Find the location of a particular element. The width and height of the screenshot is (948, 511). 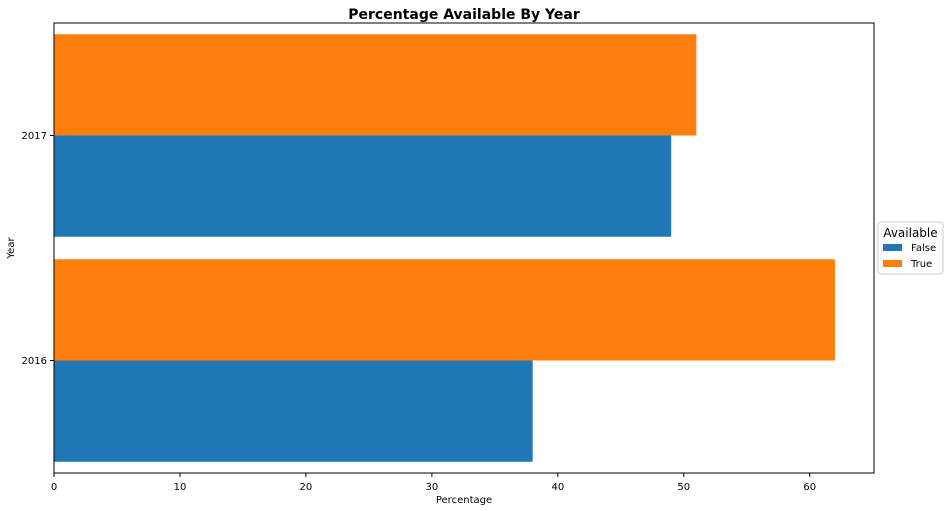

x-axis-ticks: 0 10 20 30 40 50 60 is located at coordinates (433, 483).